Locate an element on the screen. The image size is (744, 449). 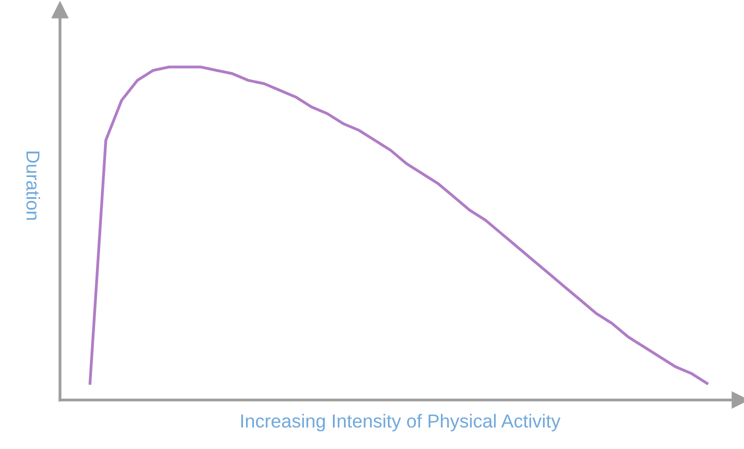
x-axis-title: Increasing Intensity of Physical Activity is located at coordinates (400, 423).